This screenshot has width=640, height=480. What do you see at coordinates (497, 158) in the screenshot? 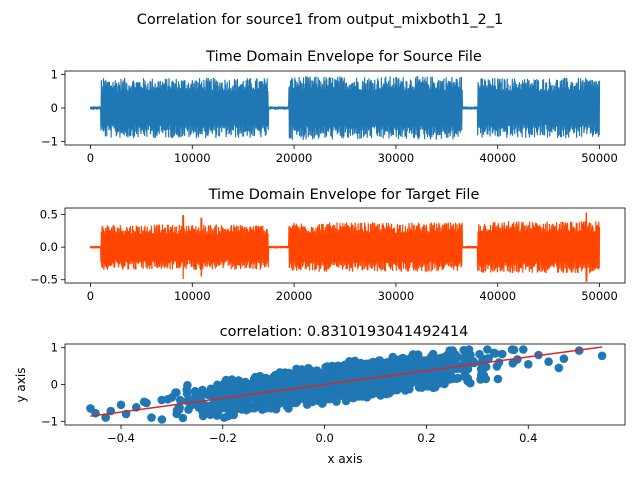
I see `x-tick-label: 40000` at bounding box center [497, 158].